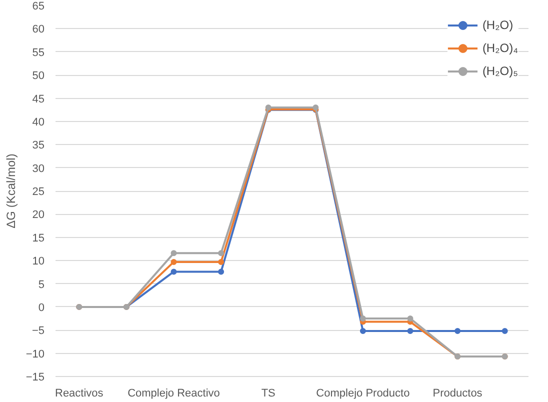  Describe the element at coordinates (38, 99) in the screenshot. I see `y-tick-label: 45` at that location.